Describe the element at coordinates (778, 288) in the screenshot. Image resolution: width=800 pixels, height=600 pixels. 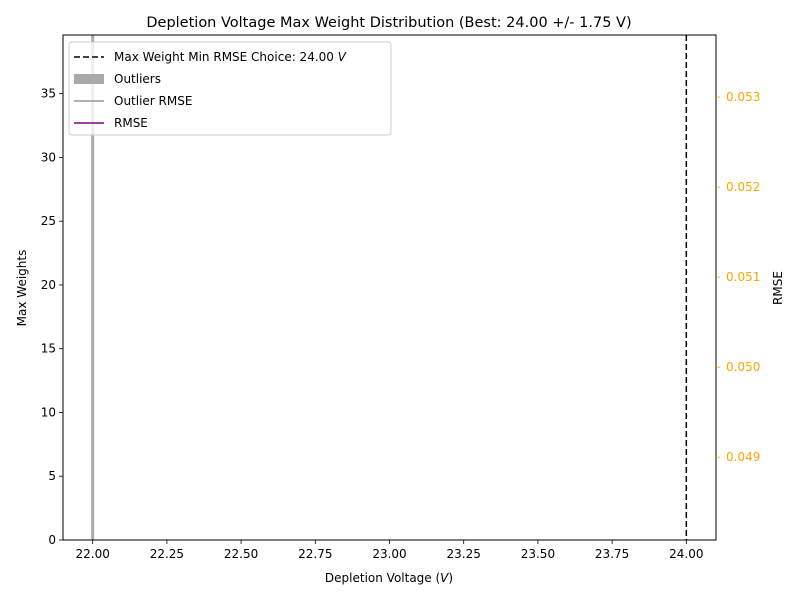
I see `y2-axis-title: RMSE` at that location.